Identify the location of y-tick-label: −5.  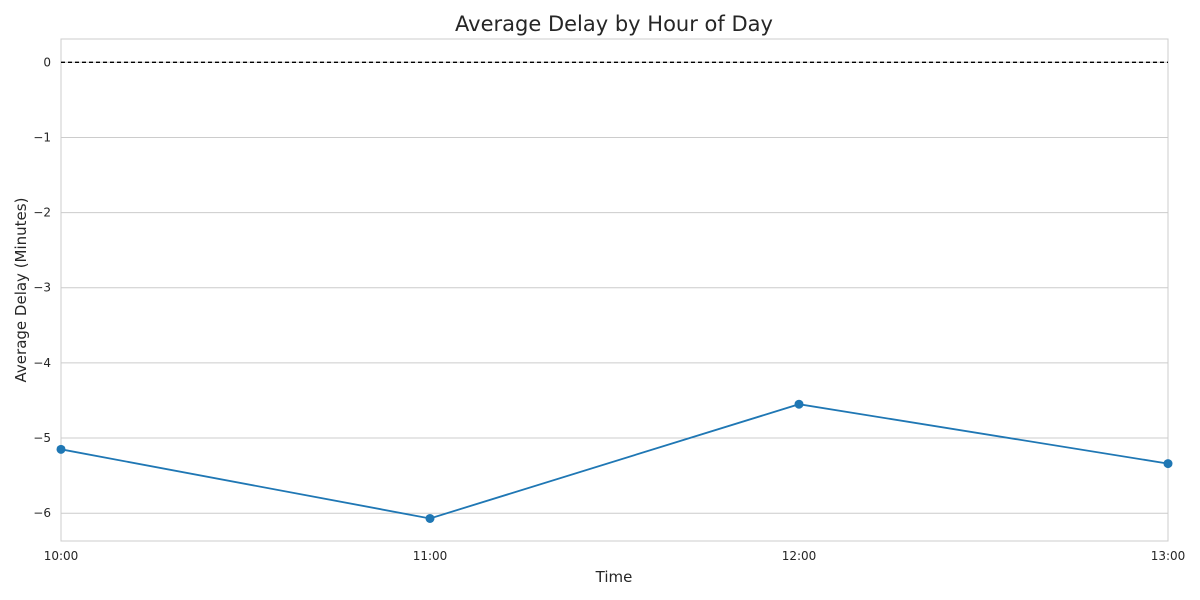
(42, 438).